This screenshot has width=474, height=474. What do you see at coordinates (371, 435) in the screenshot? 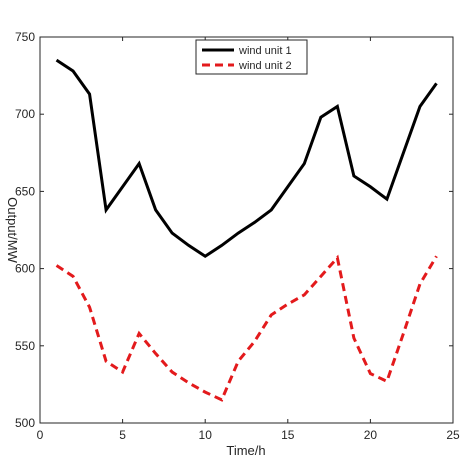
I see `x-tick-label: 20` at bounding box center [371, 435].